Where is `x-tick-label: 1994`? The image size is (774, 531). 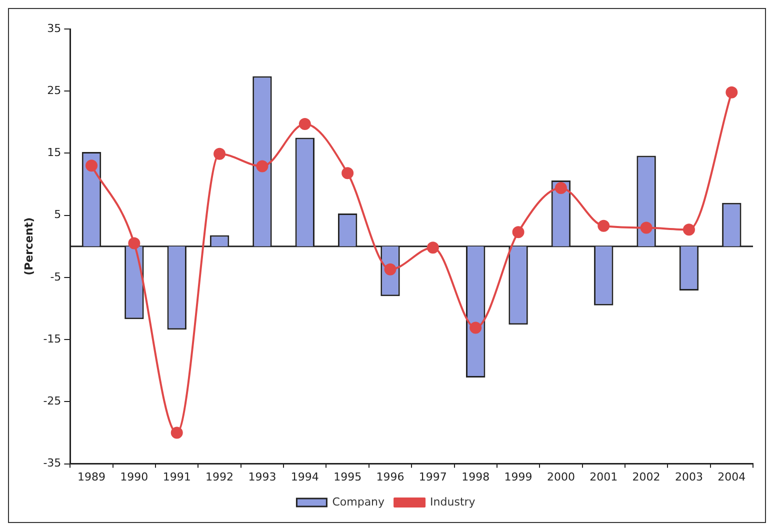
x-tick-label: 1994 is located at coordinates (304, 477).